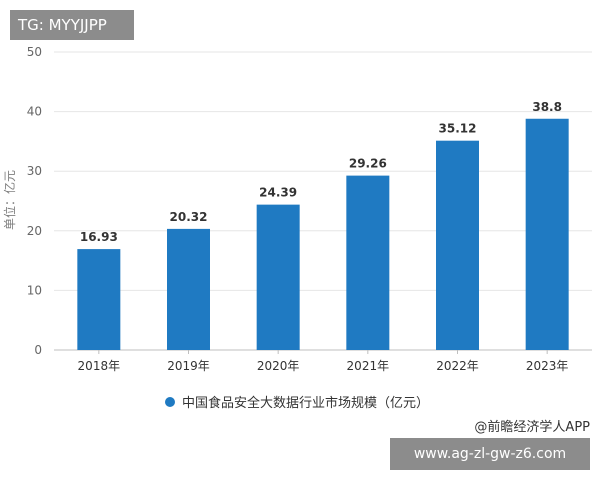  Describe the element at coordinates (532, 427) in the screenshot. I see `source-credit: @前瞻经济学人APP` at that location.